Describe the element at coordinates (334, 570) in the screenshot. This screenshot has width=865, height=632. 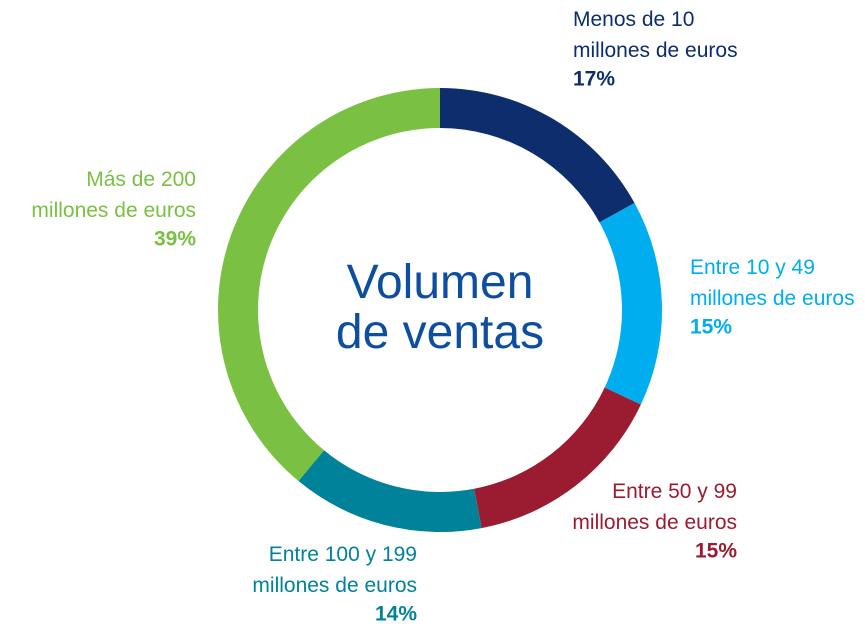
I see `slice-label: Entre 100 y 199 millones de euros` at that location.